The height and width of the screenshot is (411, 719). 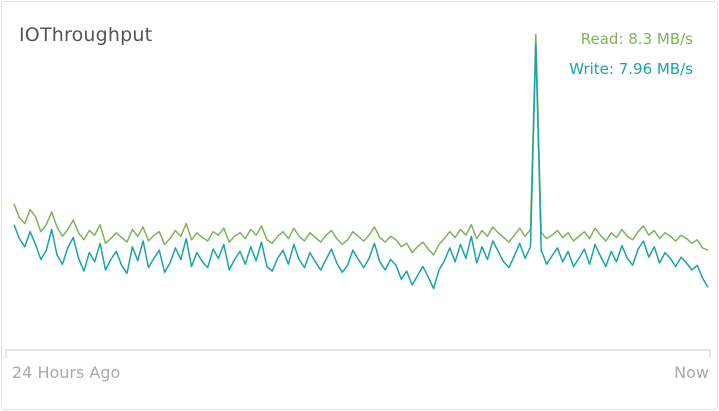 What do you see at coordinates (86, 35) in the screenshot?
I see `widget-title: IOThroughput` at bounding box center [86, 35].